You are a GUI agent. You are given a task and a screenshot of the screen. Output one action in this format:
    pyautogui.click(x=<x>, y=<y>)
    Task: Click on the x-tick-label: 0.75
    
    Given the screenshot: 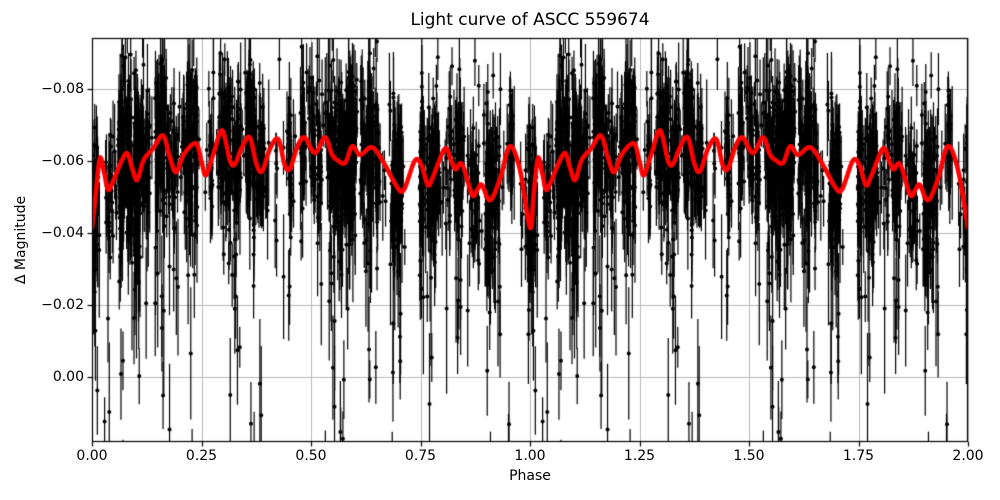 What is the action you would take?
    pyautogui.click(x=420, y=456)
    